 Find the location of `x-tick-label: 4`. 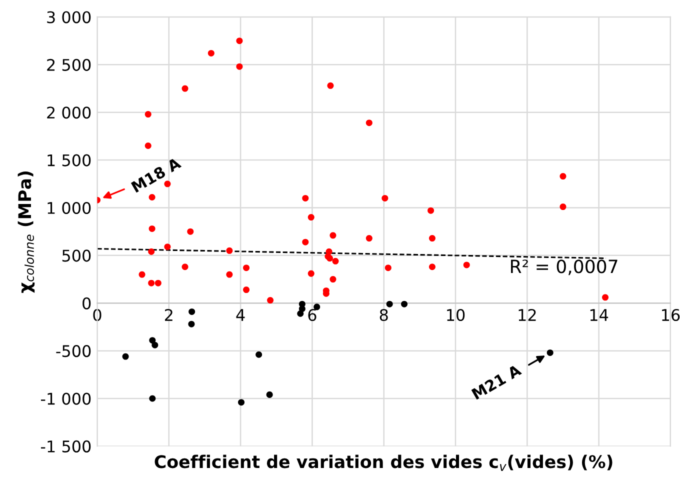

x-tick-label: 4 is located at coordinates (240, 315).